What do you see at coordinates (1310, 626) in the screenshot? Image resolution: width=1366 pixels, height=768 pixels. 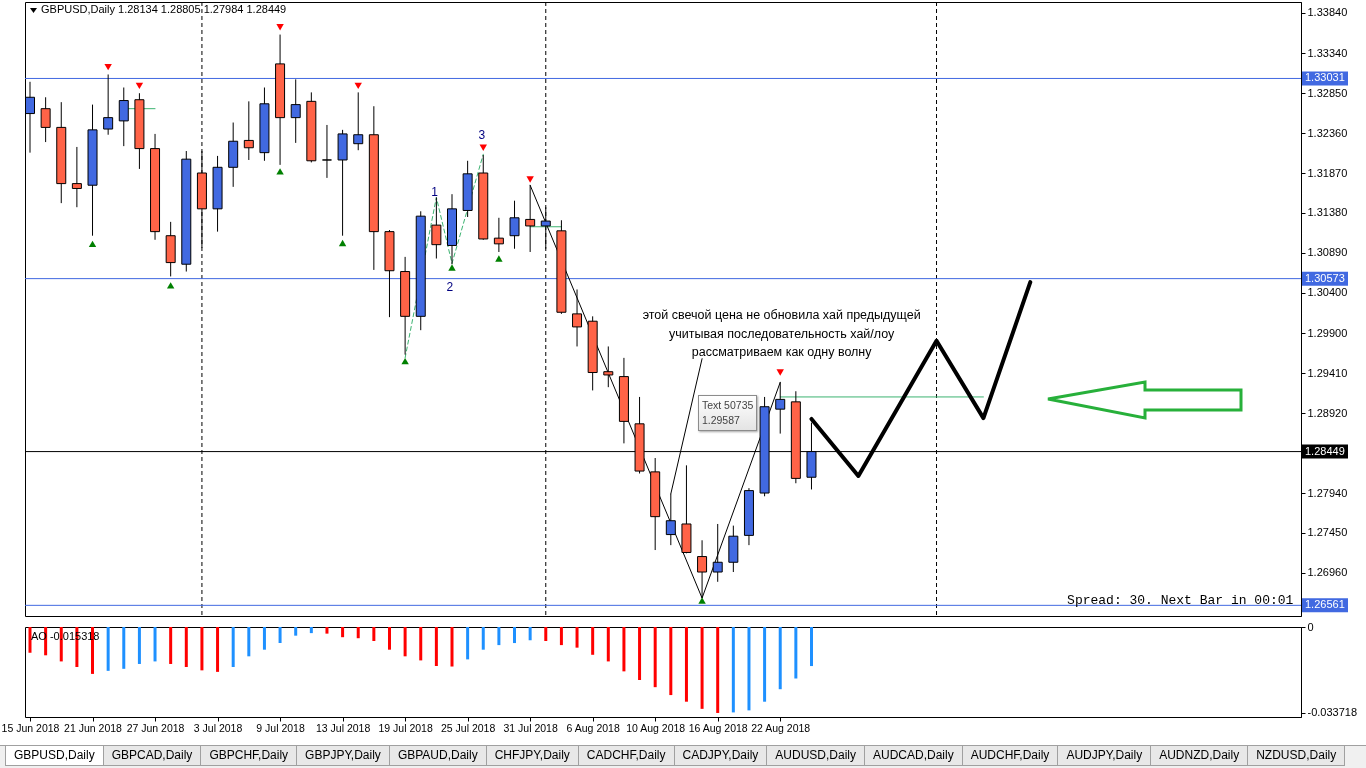 I see `y-tick-label: 0` at bounding box center [1310, 626].